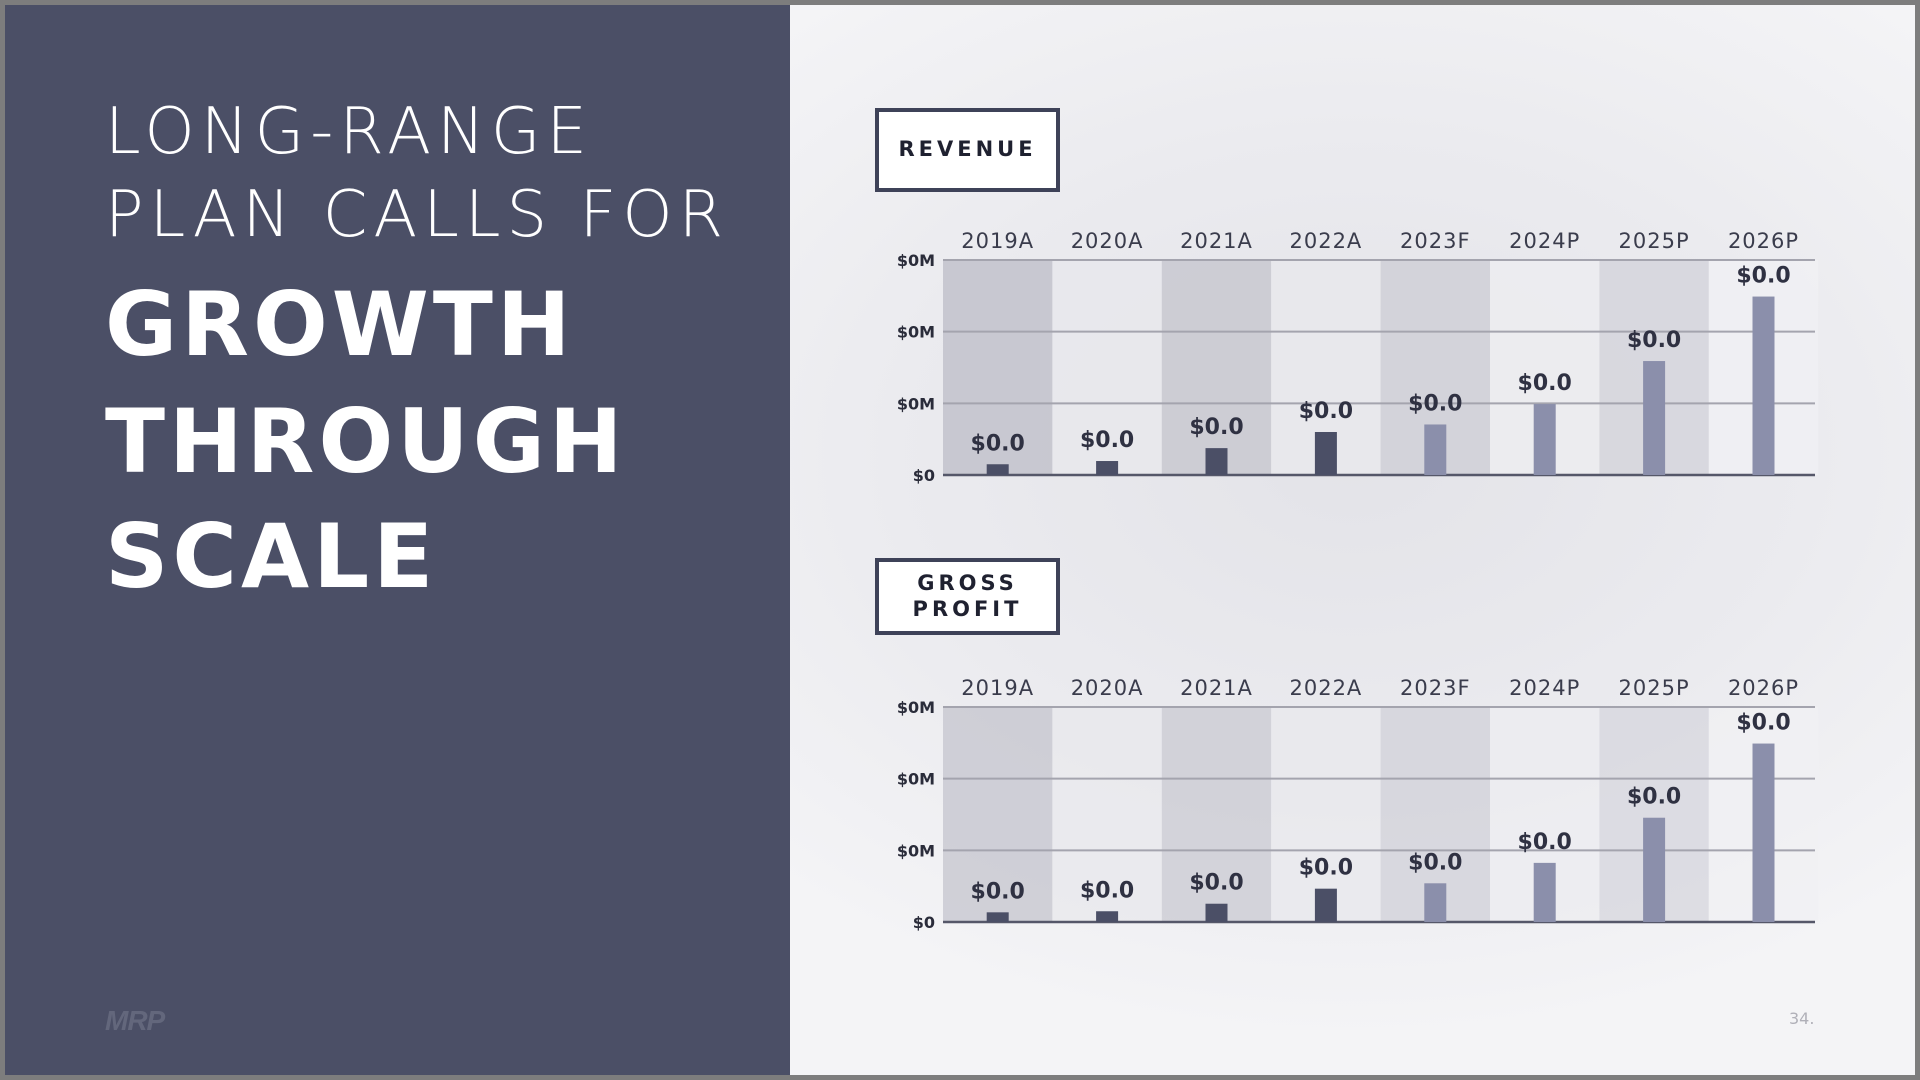  What do you see at coordinates (340, 324) in the screenshot?
I see `title-line-3: GROWTH` at bounding box center [340, 324].